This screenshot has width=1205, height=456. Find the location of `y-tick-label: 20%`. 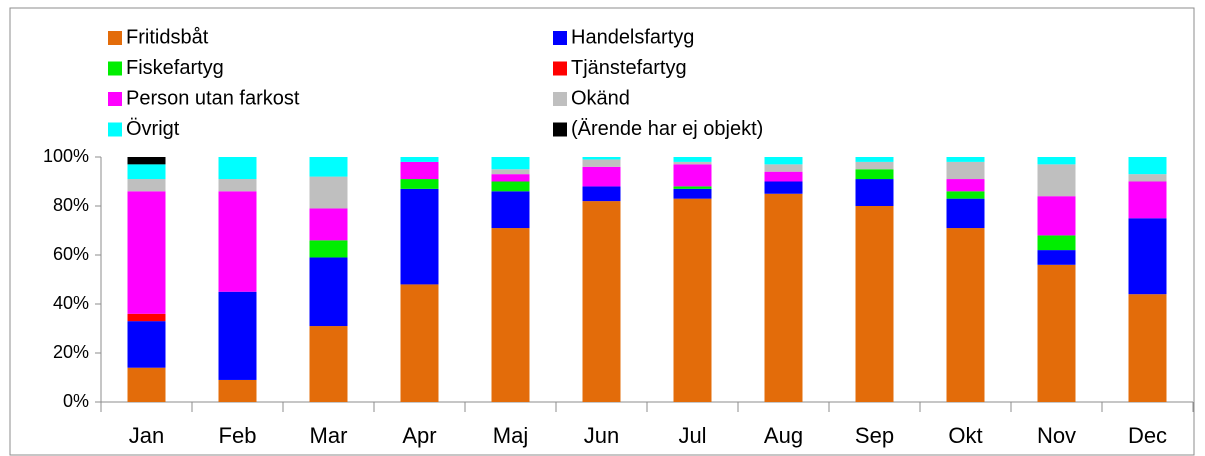

y-tick-label: 20% is located at coordinates (71, 352).